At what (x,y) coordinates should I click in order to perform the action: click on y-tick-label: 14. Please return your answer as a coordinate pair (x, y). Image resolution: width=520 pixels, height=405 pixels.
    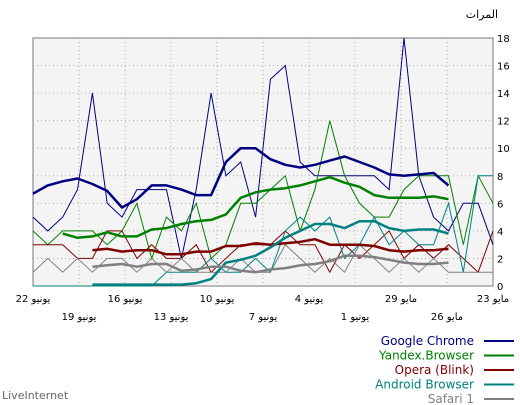
    Looking at the image, I should click on (503, 94).